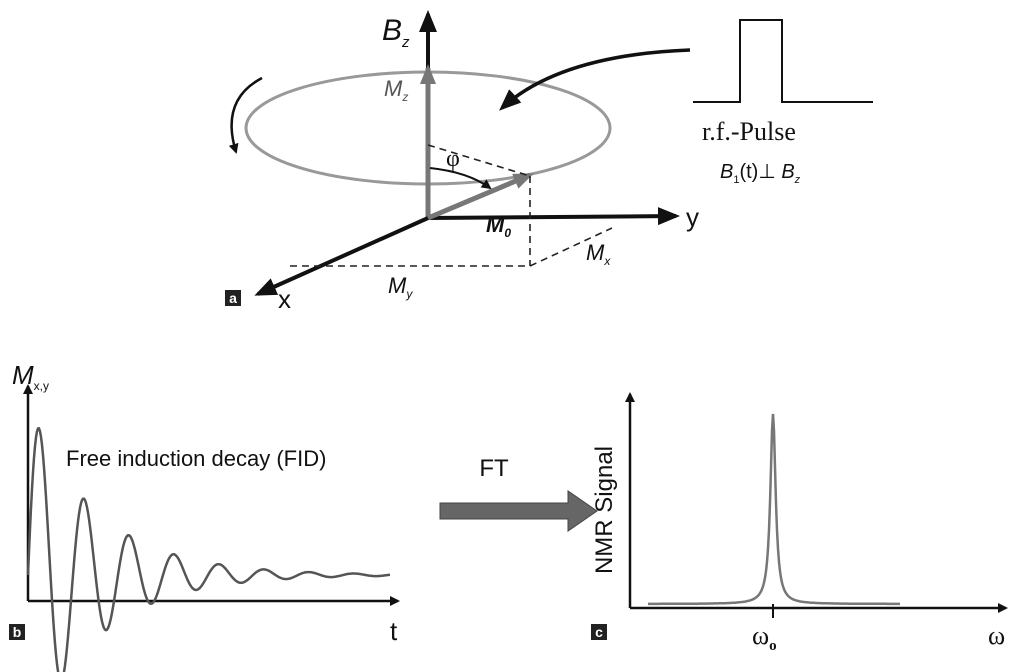 Image resolution: width=1009 pixels, height=672 pixels. What do you see at coordinates (480, 196) in the screenshot?
I see `m0-vector` at bounding box center [480, 196].